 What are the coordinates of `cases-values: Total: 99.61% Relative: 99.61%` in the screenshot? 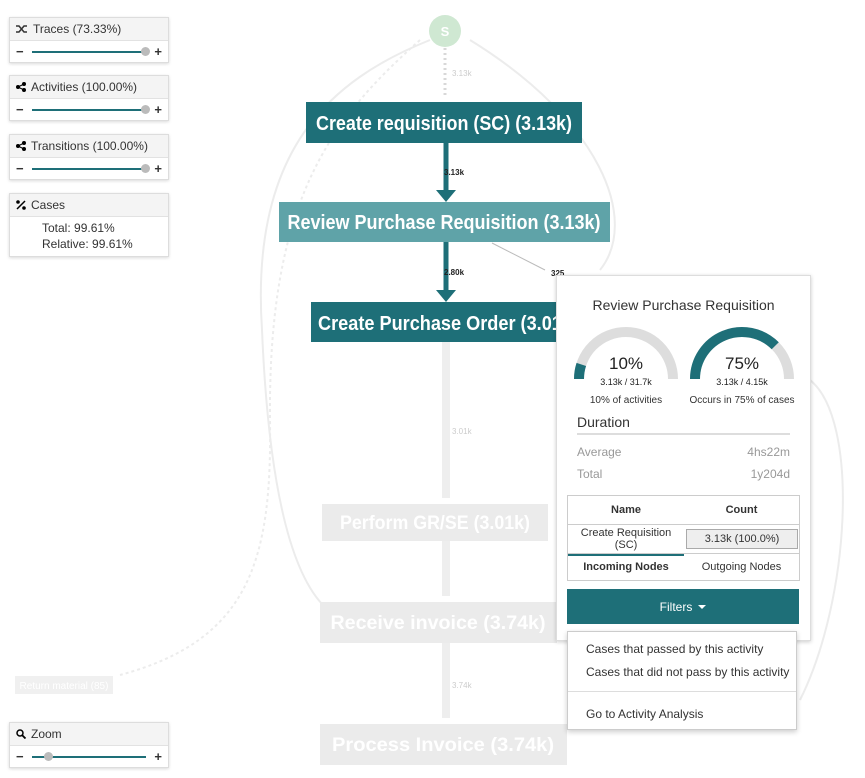 It's located at (89, 234).